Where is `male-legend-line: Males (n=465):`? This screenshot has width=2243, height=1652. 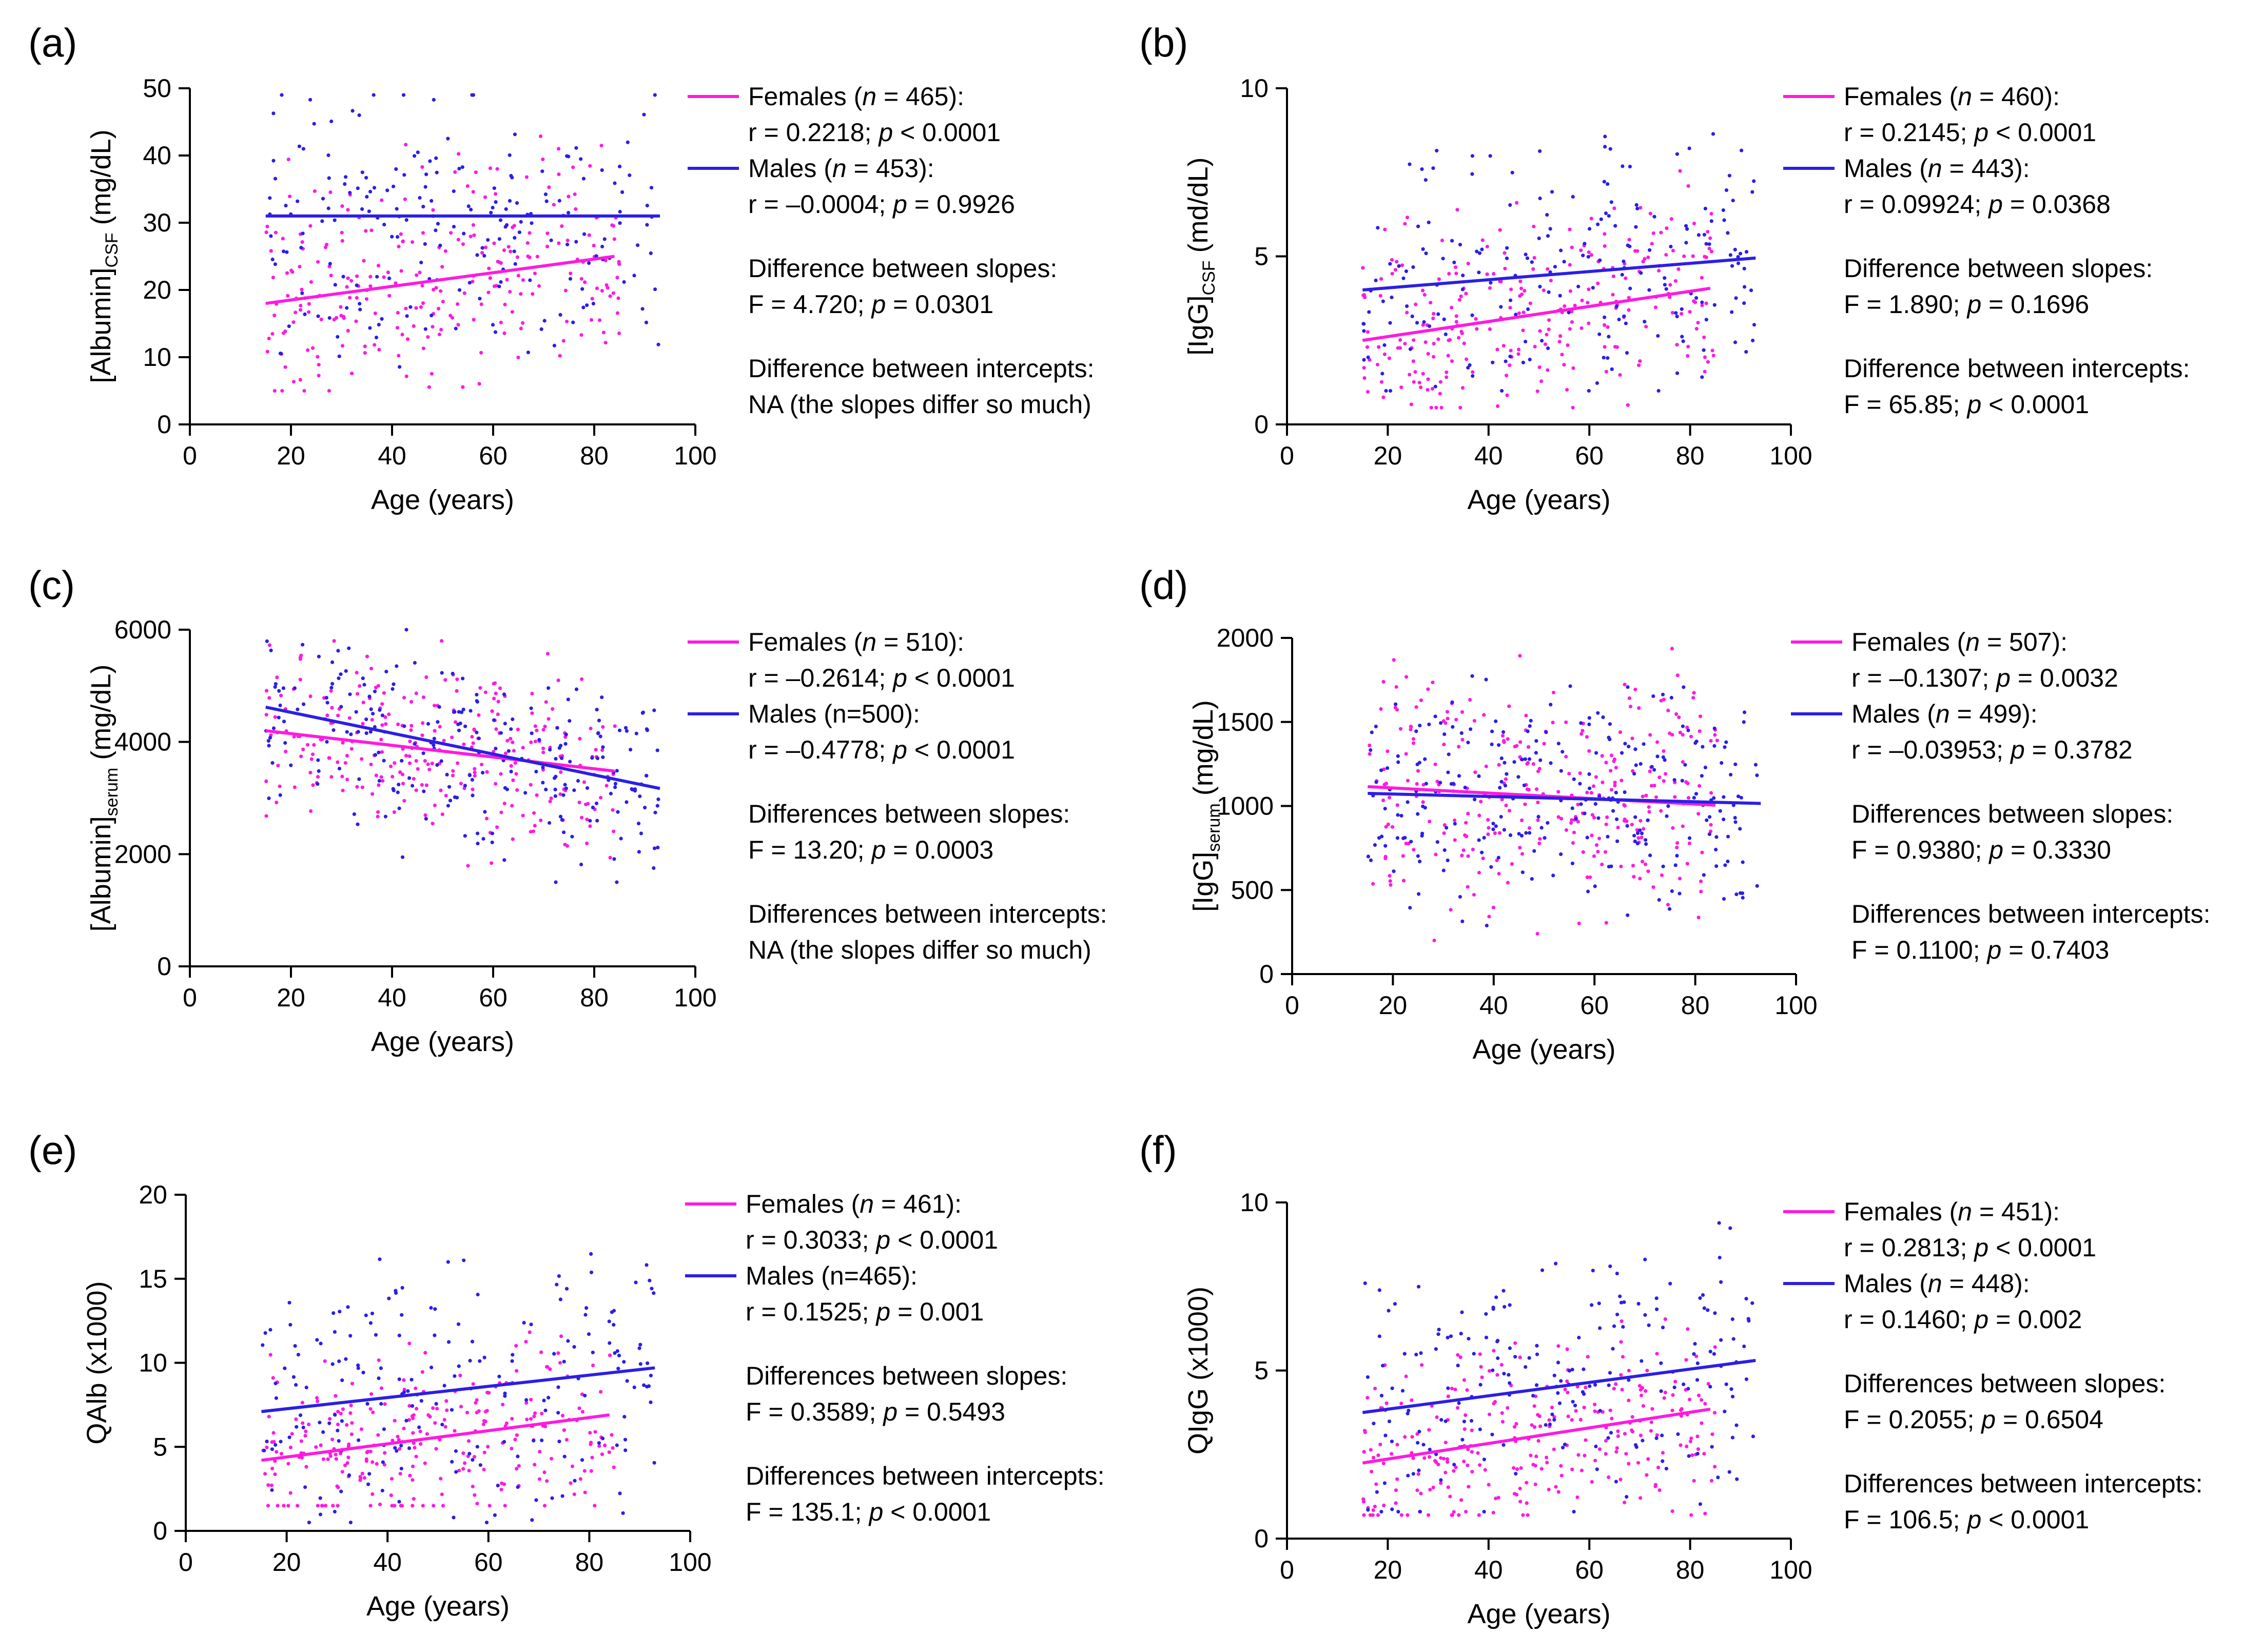
male-legend-line: Males (n=465): is located at coordinates (832, 1275).